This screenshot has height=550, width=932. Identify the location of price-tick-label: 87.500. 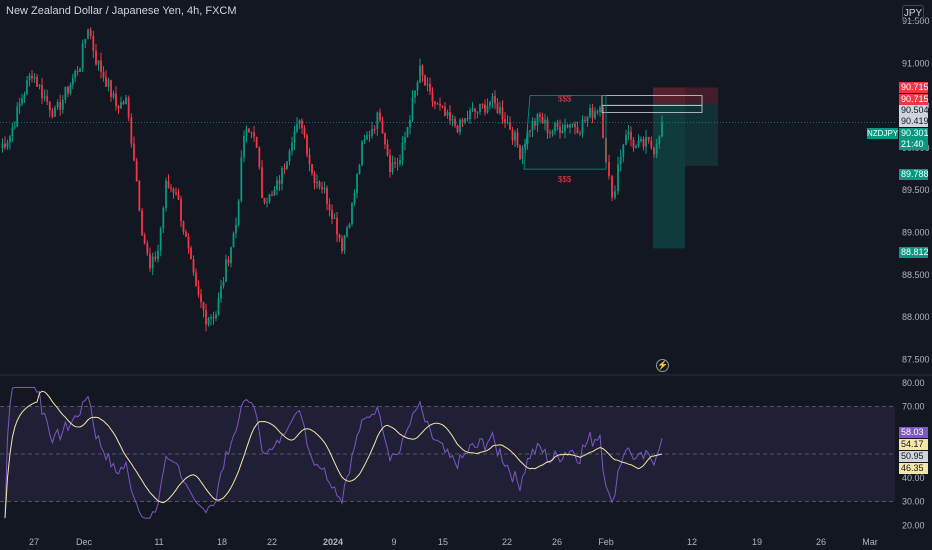
(916, 359).